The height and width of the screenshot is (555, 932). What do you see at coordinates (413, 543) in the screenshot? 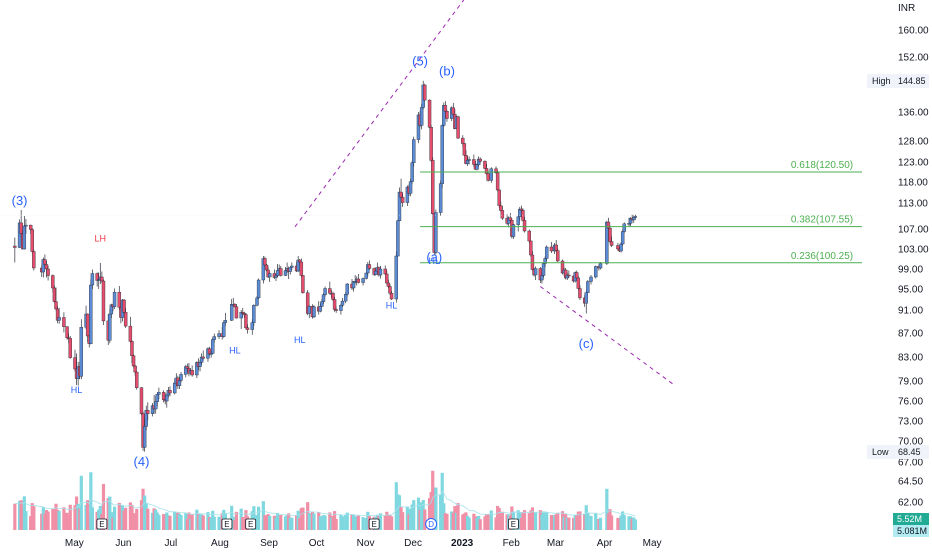
I see `time-tick-label: Dec` at bounding box center [413, 543].